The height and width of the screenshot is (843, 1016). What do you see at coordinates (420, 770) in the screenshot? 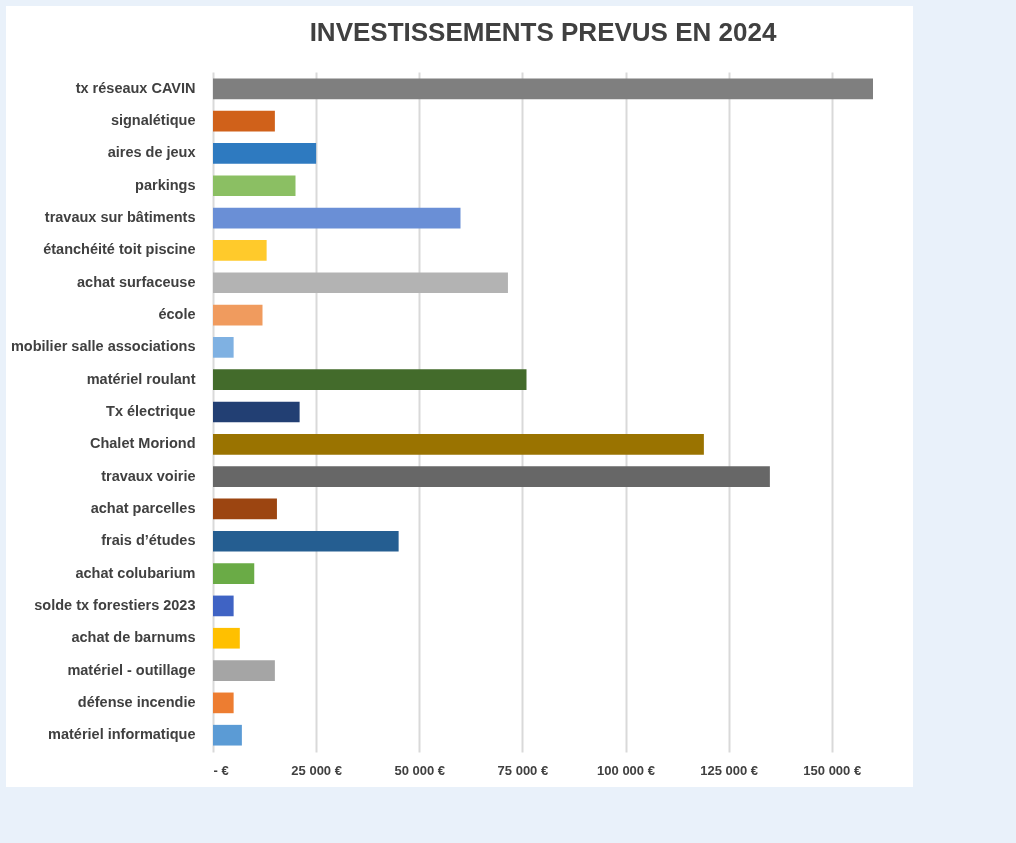
I see `x-tick-label: 50 000 €` at bounding box center [420, 770].